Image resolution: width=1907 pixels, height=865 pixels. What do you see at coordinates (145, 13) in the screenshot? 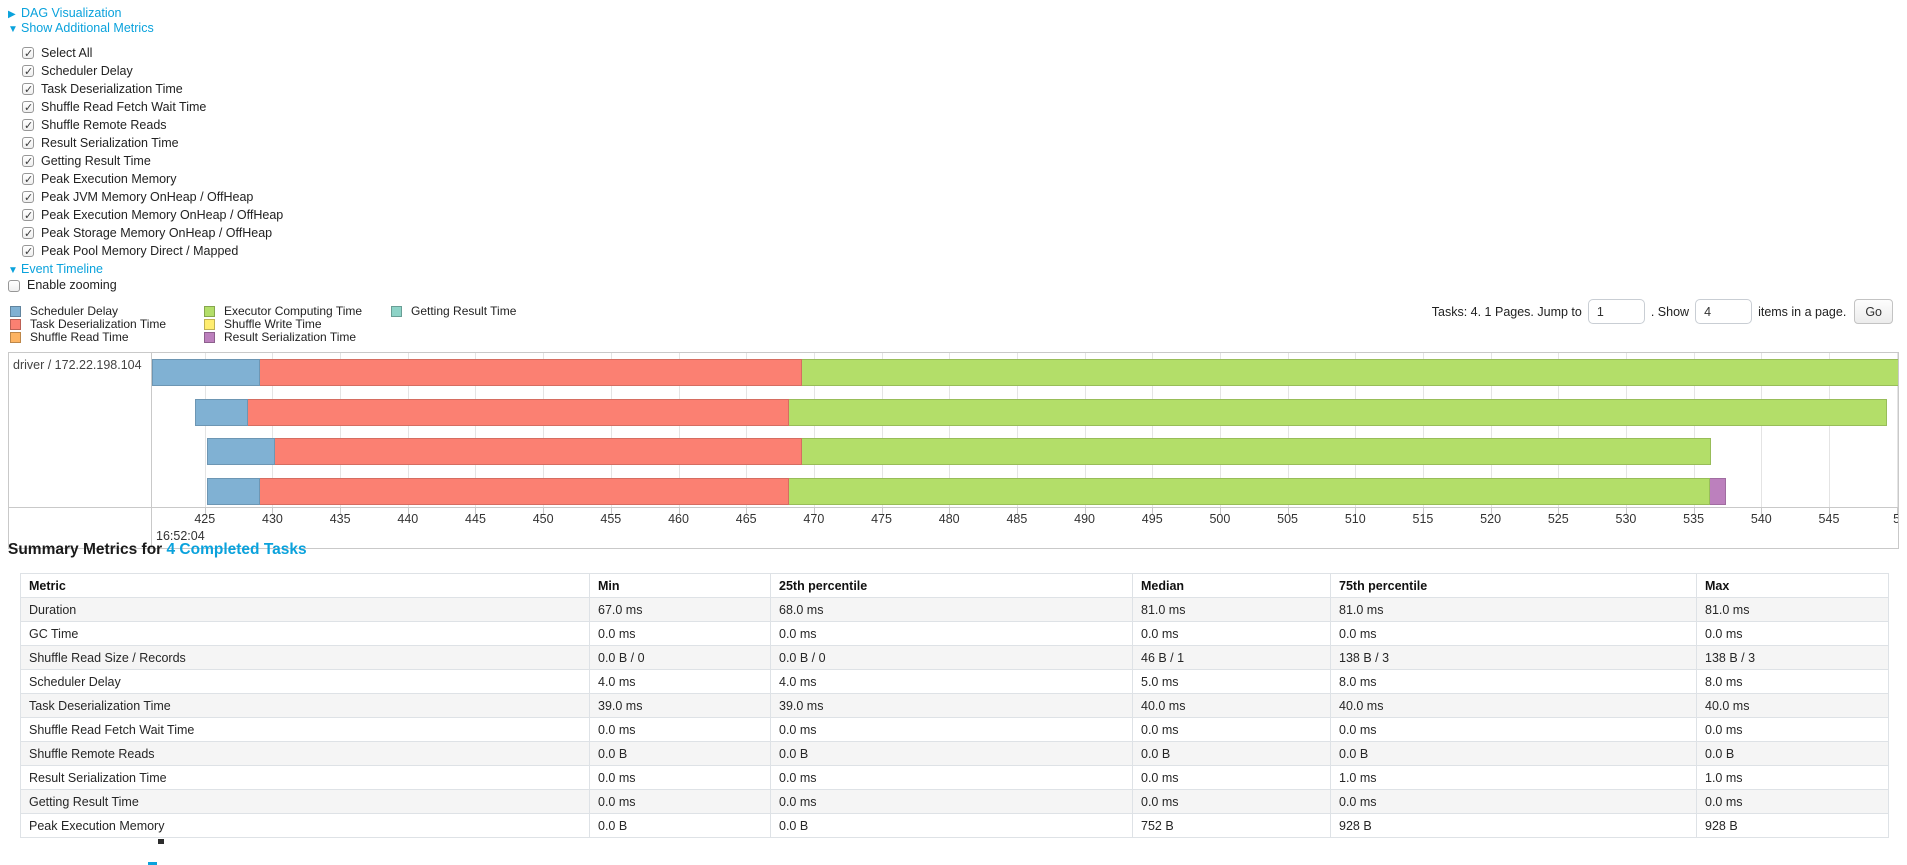
I see `dag-visualization-toggle: ▶ DAG Visualization` at bounding box center [145, 13].